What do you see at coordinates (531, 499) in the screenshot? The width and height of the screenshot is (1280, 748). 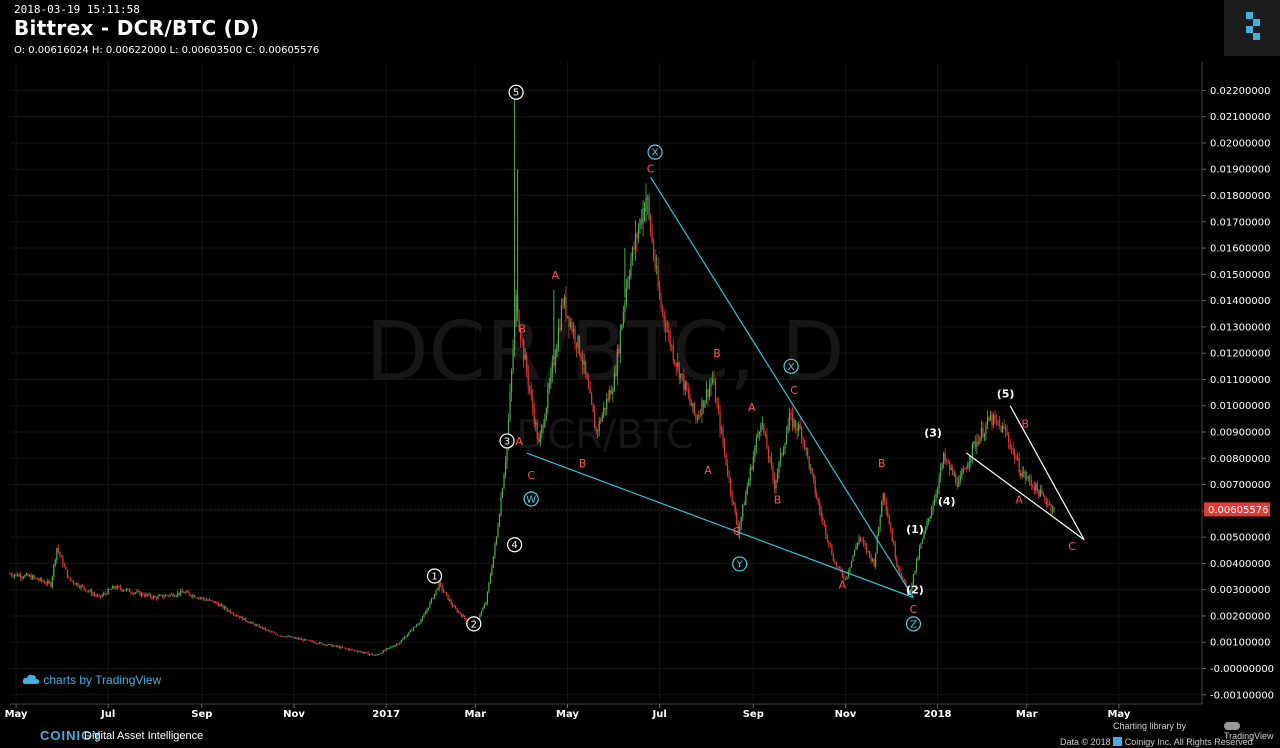 I see `wave-label-circled: W` at bounding box center [531, 499].